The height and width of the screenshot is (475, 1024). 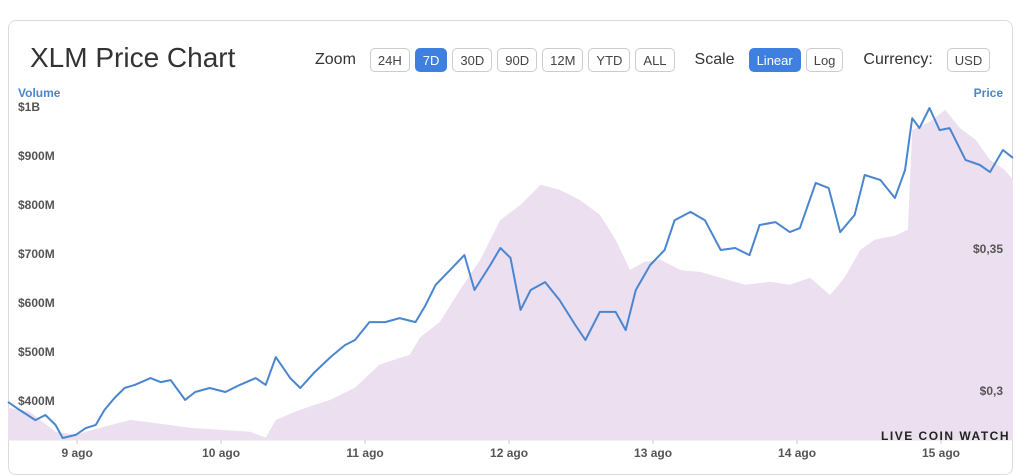 I want to click on price-axis-title: Price, so click(x=989, y=93).